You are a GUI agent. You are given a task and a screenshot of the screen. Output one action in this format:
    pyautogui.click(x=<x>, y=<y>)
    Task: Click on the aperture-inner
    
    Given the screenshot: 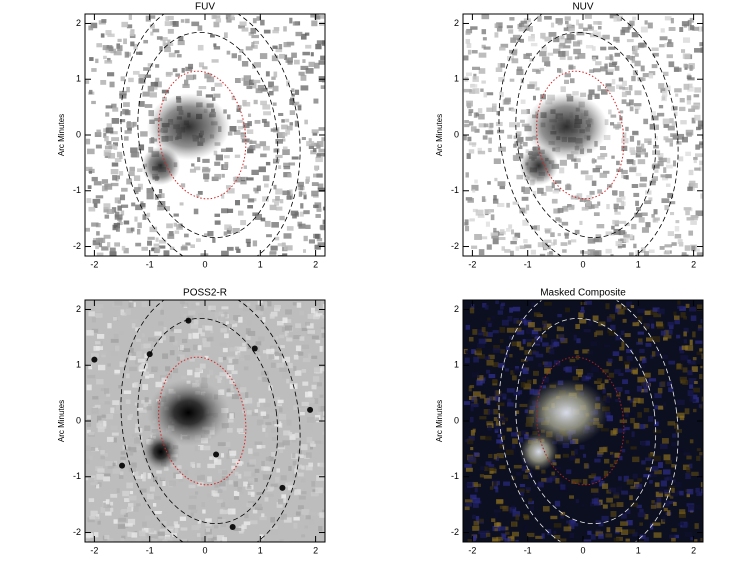 What is the action you would take?
    pyautogui.click(x=580, y=135)
    